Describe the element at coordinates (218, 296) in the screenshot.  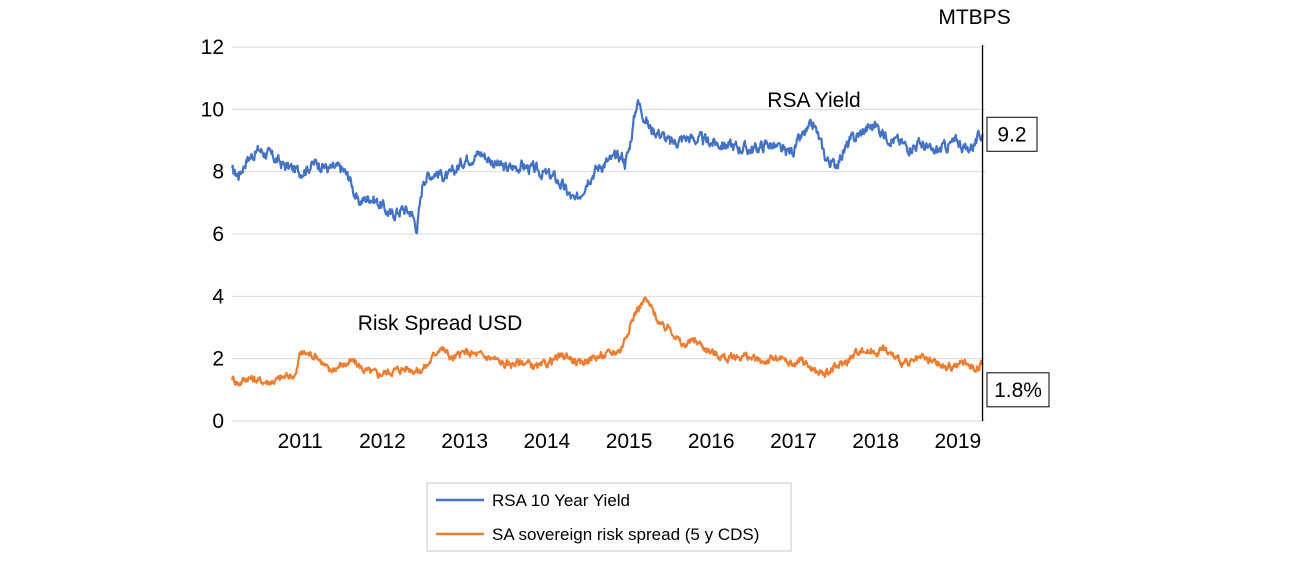
I see `y-tick-label: 4` at that location.